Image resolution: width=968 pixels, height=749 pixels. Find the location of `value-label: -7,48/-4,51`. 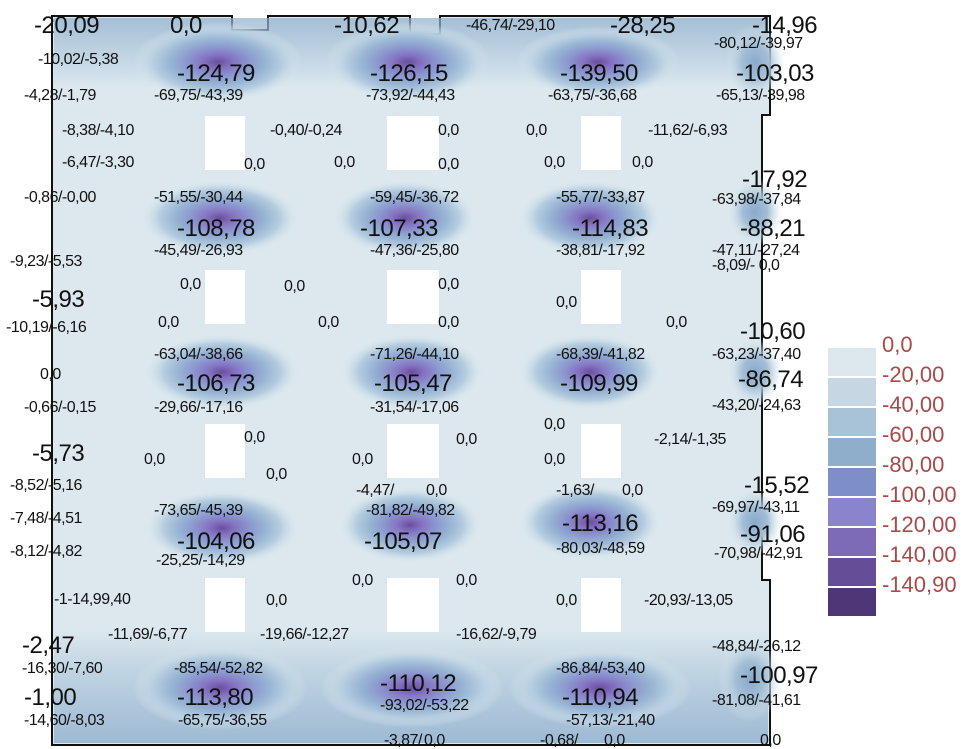

value-label: -7,48/-4,51 is located at coordinates (46, 518).